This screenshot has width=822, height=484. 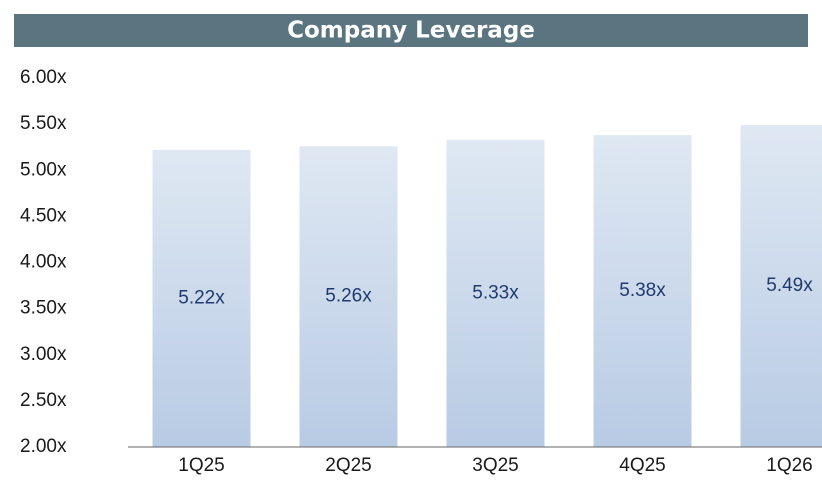 I want to click on title-banner, so click(x=411, y=30).